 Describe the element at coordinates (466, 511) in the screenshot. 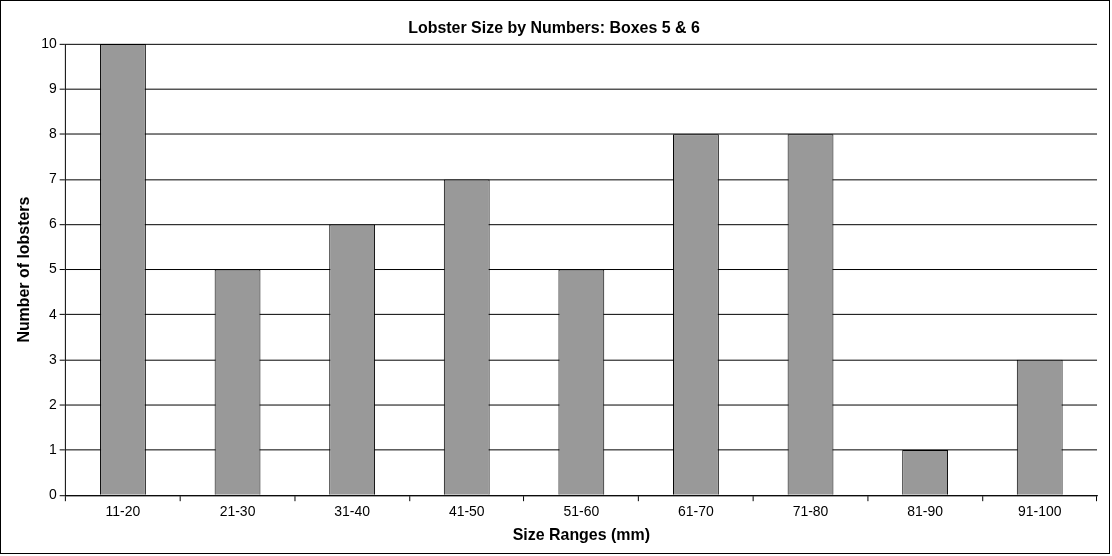

I see `x-tick-label: 41-50` at that location.